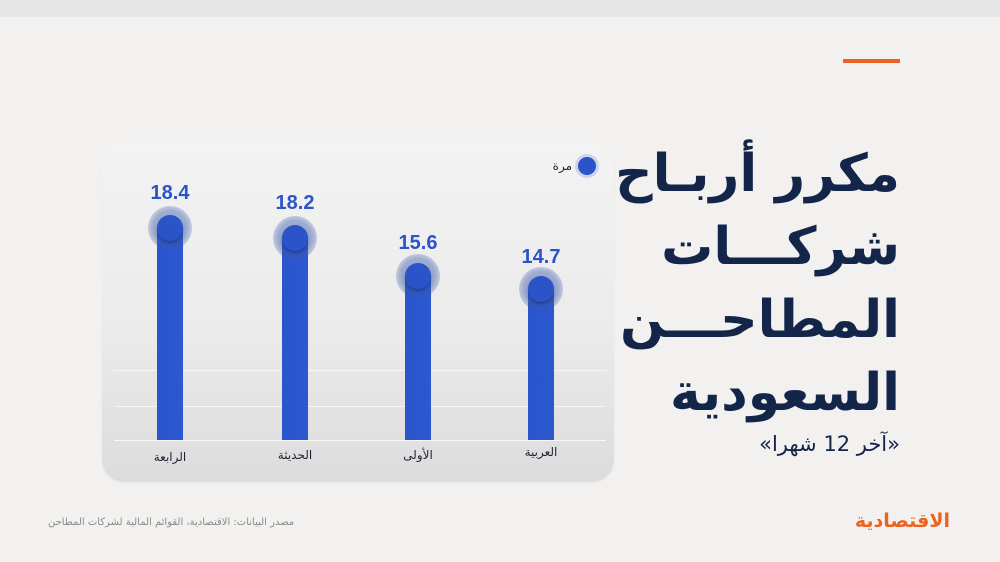 Image resolution: width=1000 pixels, height=562 pixels. I want to click on value-label: 14.7, so click(541, 257).